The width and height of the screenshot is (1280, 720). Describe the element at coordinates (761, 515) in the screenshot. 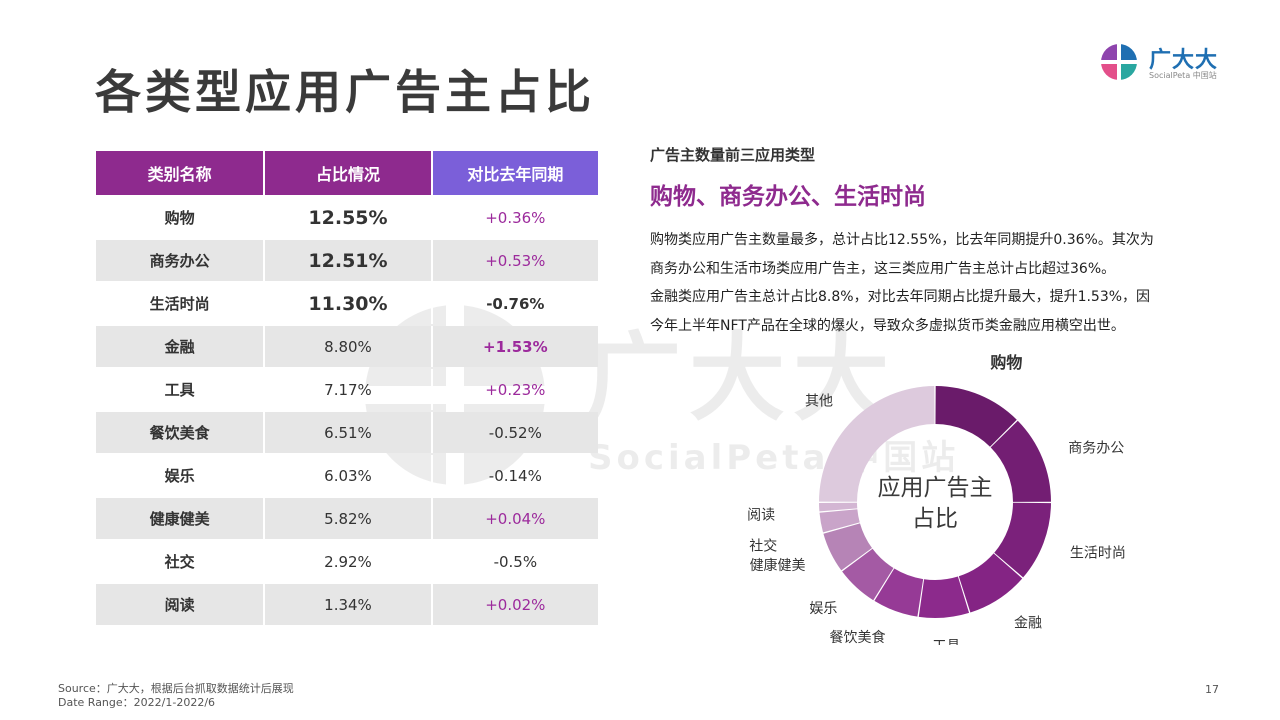

I see `slice-label: 阅读` at that location.